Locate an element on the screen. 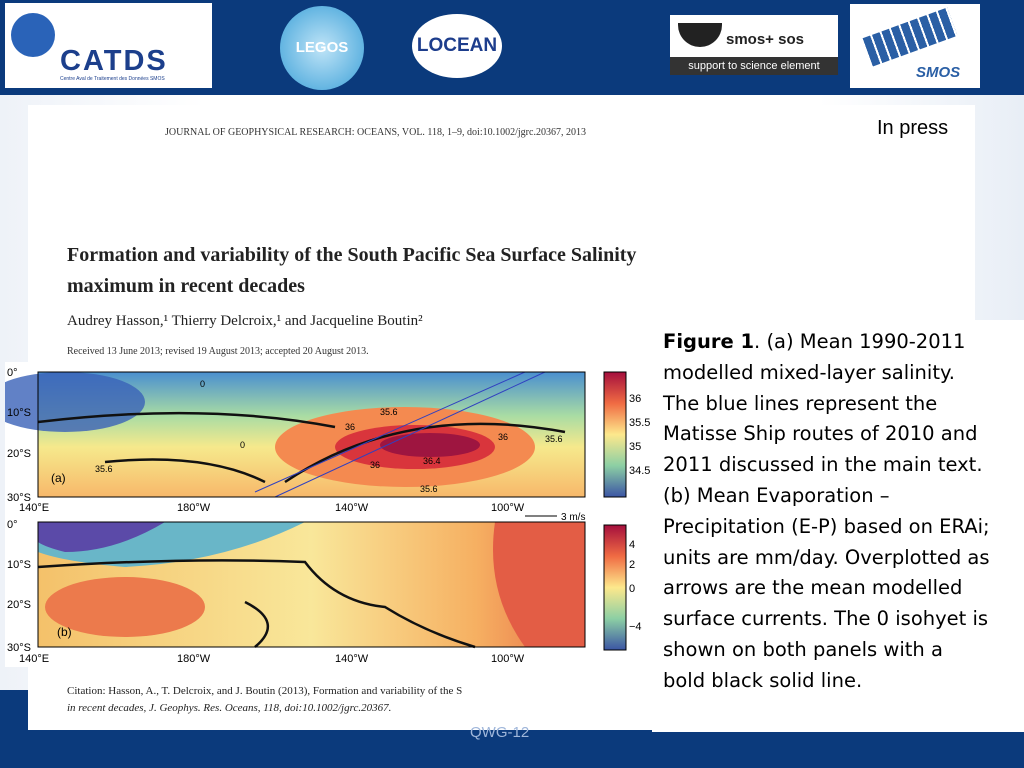 The height and width of the screenshot is (768, 1024). status-label: In press is located at coordinates (913, 128).